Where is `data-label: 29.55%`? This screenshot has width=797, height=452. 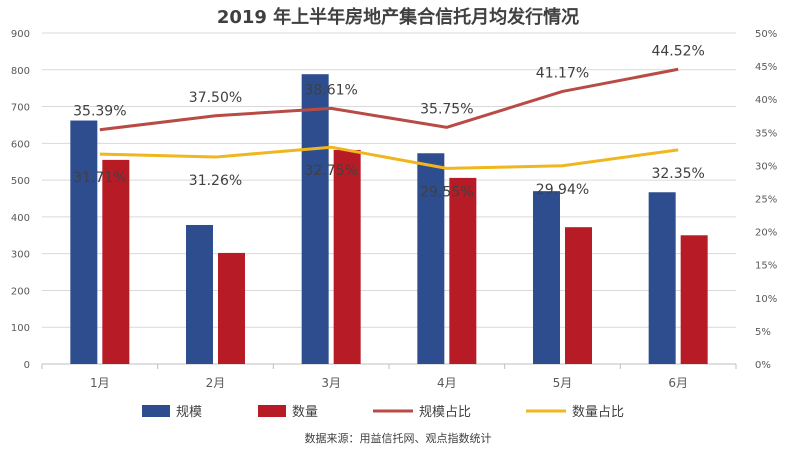
data-label: 29.55% is located at coordinates (446, 192).